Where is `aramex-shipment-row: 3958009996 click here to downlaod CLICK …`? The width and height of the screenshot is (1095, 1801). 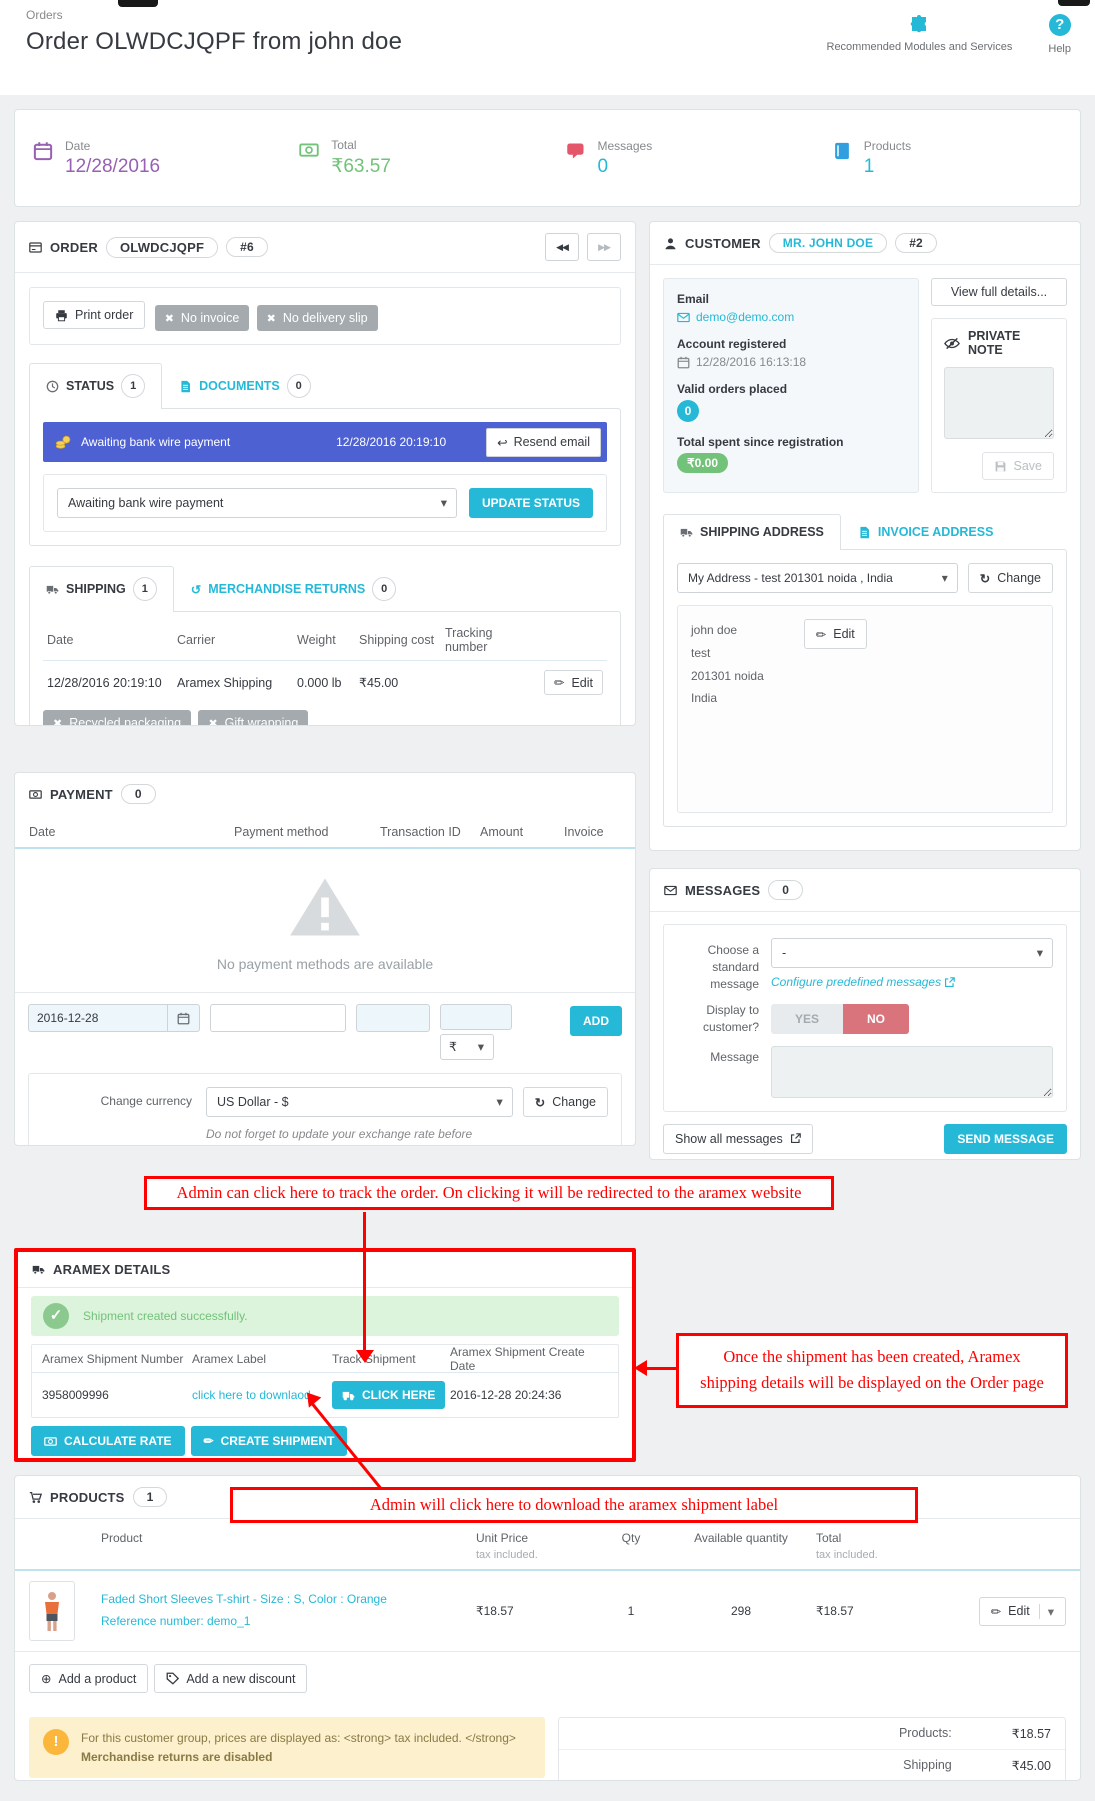
aramex-shipment-row: 3958009996 click here to downlaod CLICK … is located at coordinates (325, 1395).